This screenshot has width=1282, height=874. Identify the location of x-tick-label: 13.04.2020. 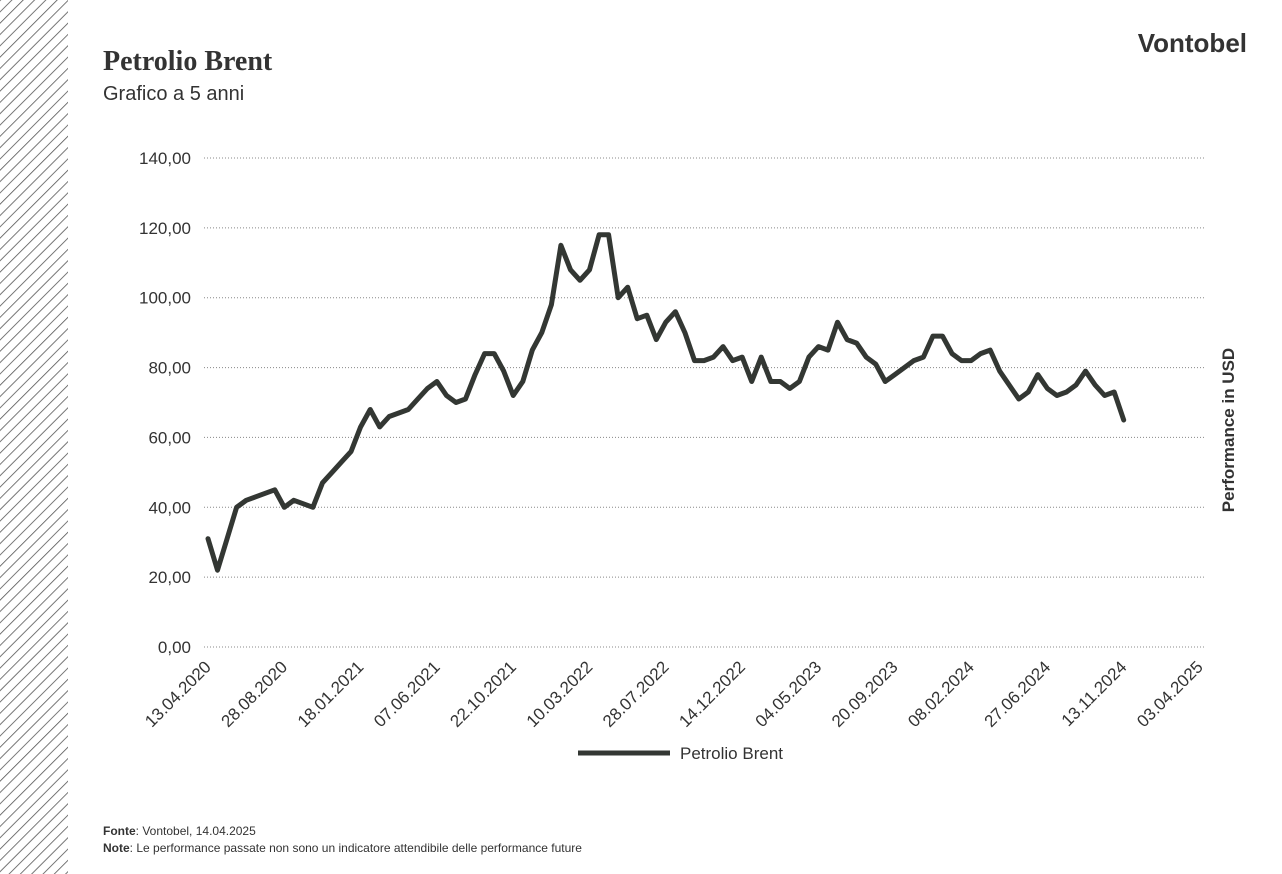
(178, 694).